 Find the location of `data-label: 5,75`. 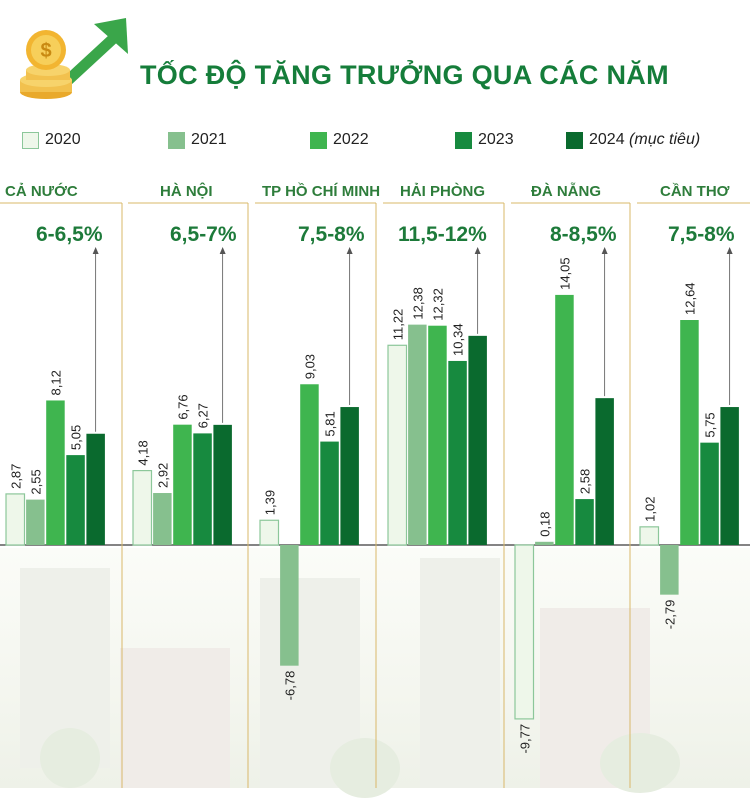

data-label: 5,75 is located at coordinates (710, 424).